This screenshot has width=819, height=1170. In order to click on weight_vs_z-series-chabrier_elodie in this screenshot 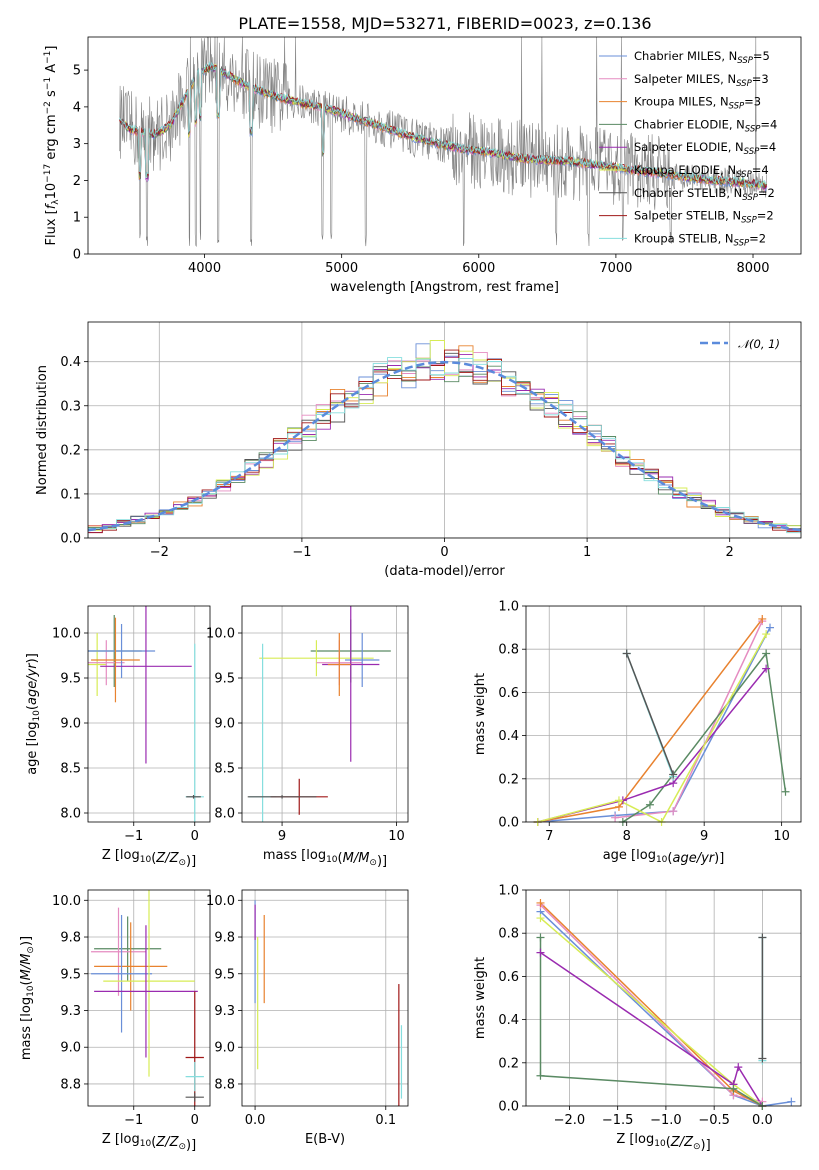, I will do `click(651, 1021)`.